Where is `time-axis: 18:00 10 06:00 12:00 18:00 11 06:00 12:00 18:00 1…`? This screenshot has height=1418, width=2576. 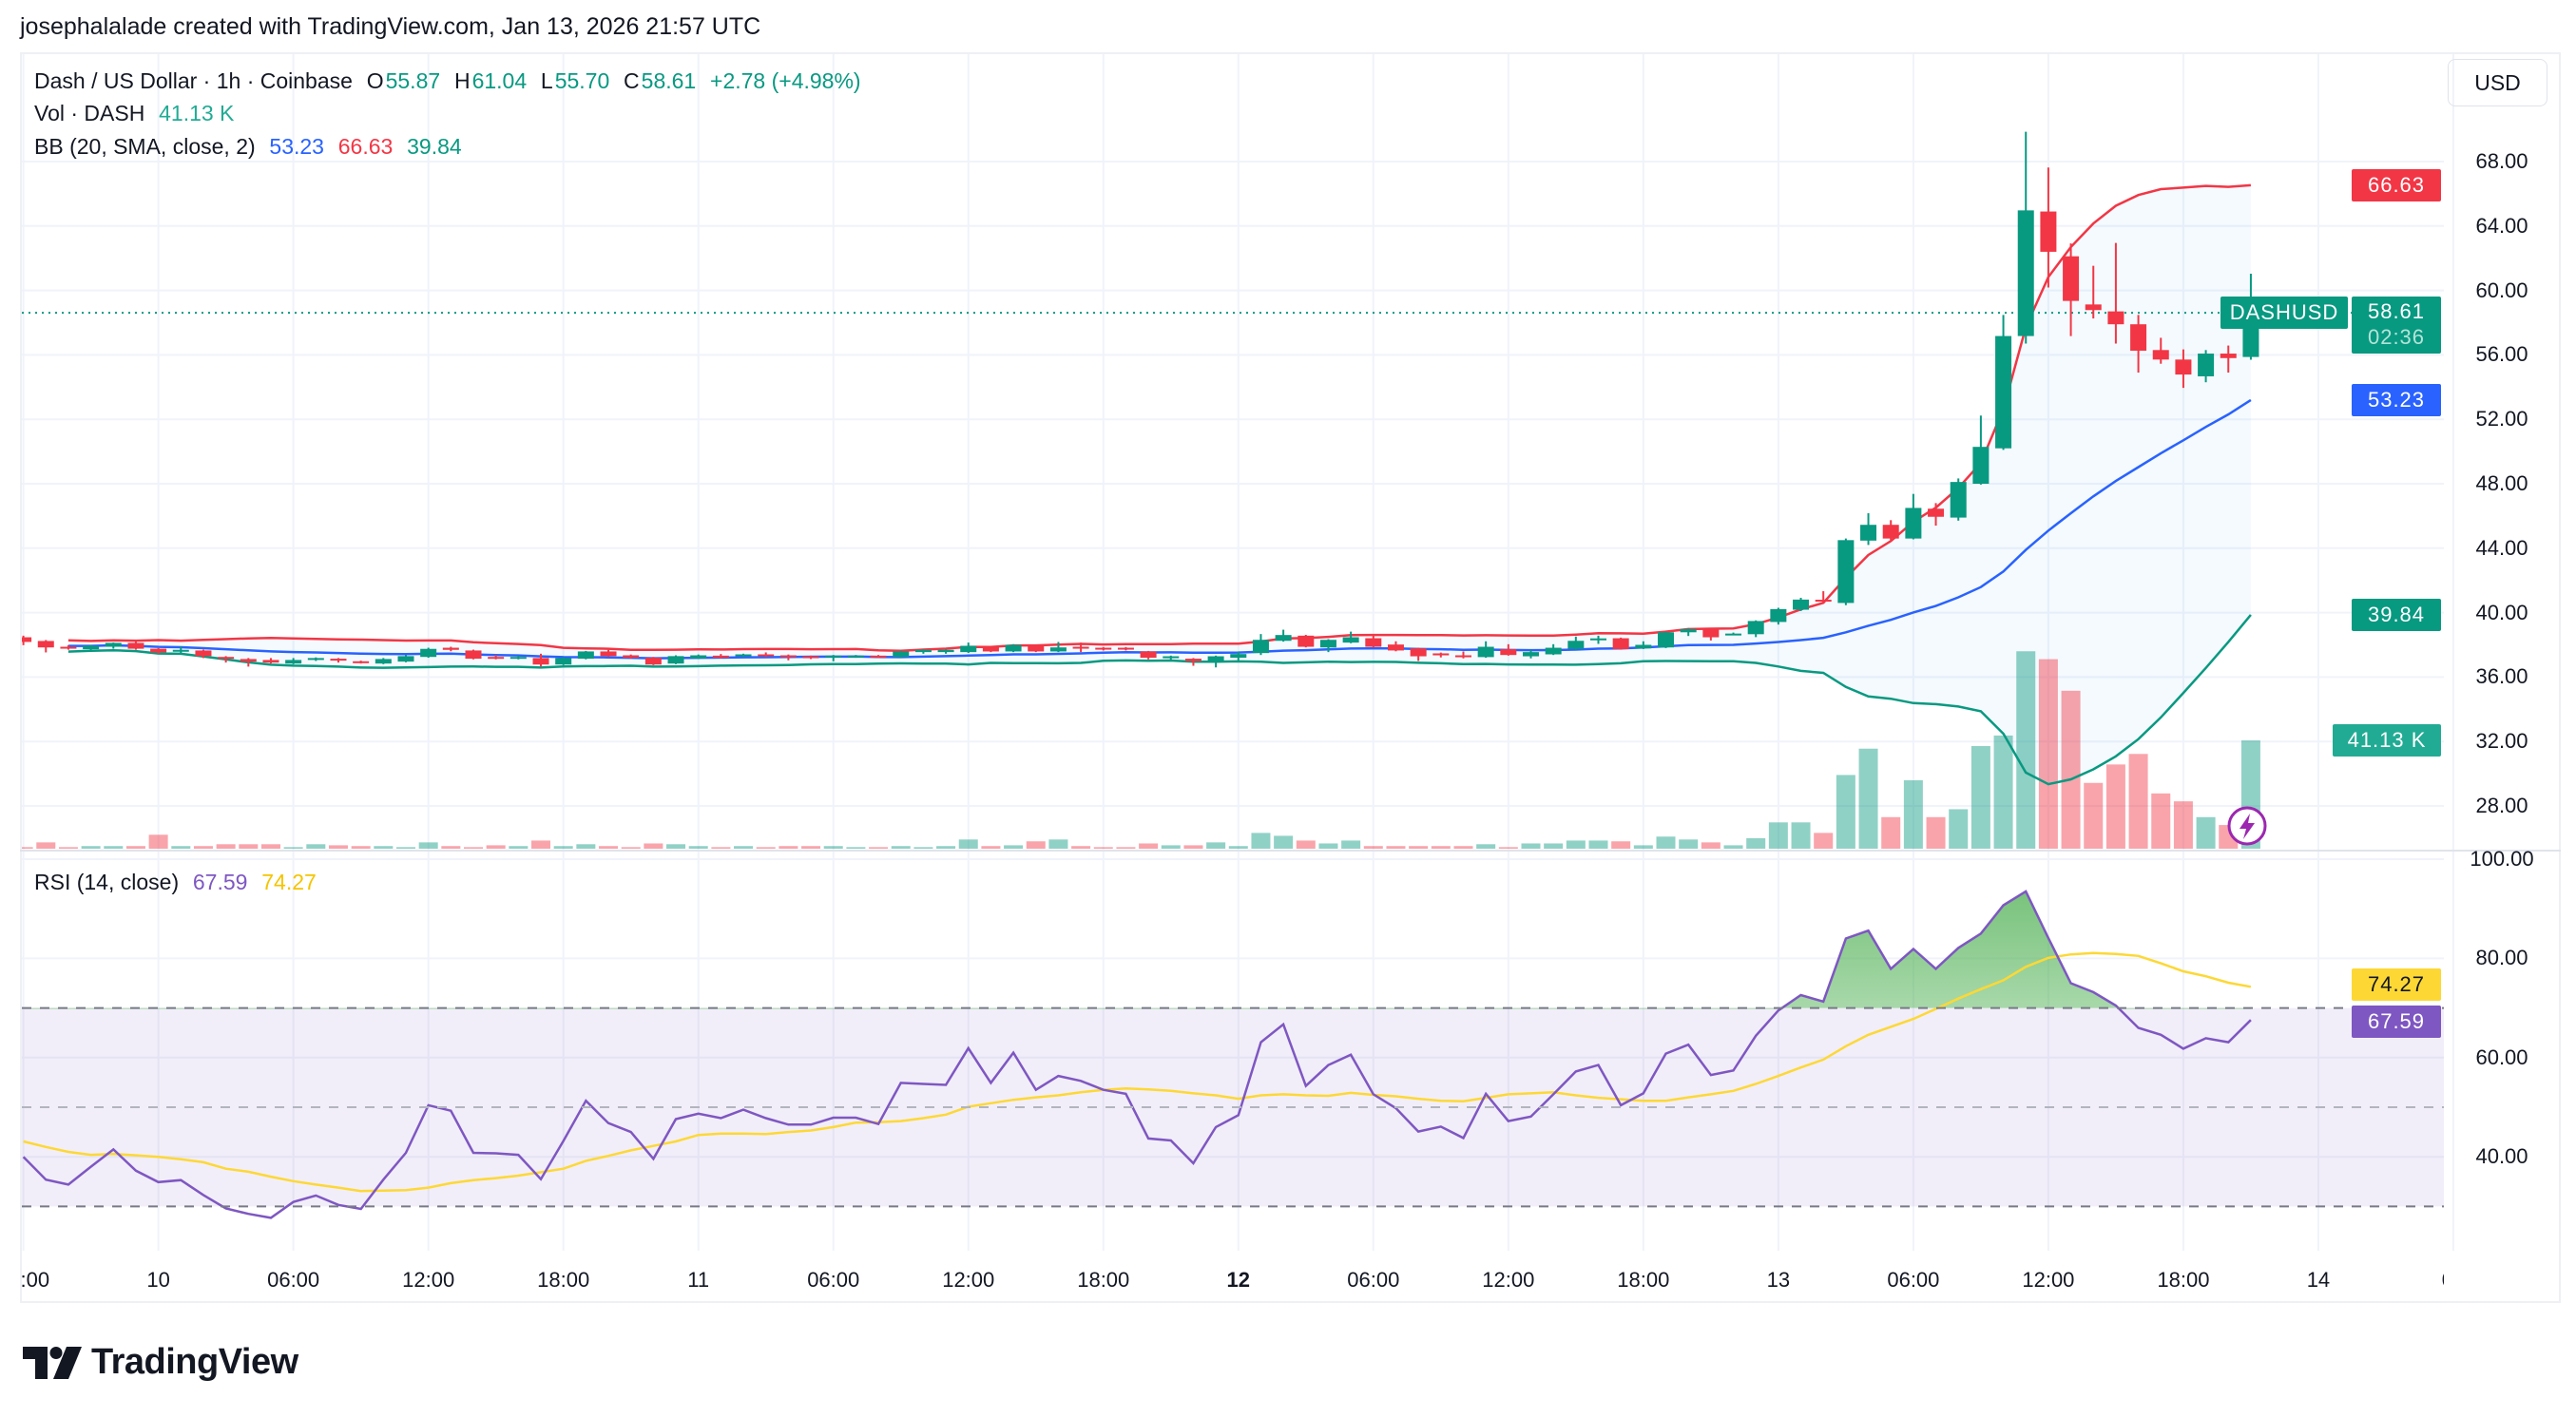 time-axis: 18:00 10 06:00 12:00 18:00 11 06:00 12:00 18:00 1… is located at coordinates (1233, 1277).